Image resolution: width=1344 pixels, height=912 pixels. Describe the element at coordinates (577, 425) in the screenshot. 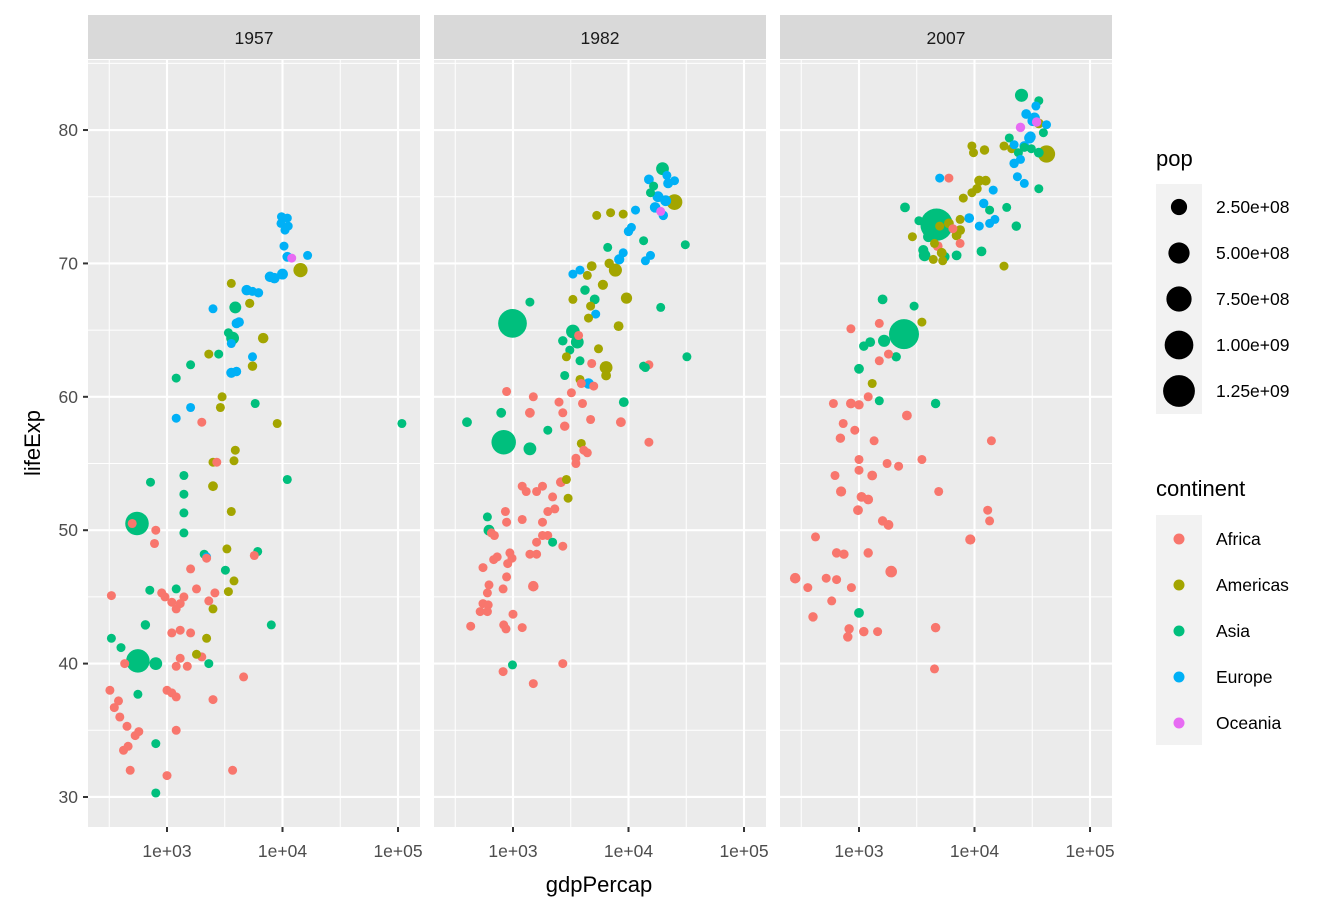

I see `points-1982` at that location.